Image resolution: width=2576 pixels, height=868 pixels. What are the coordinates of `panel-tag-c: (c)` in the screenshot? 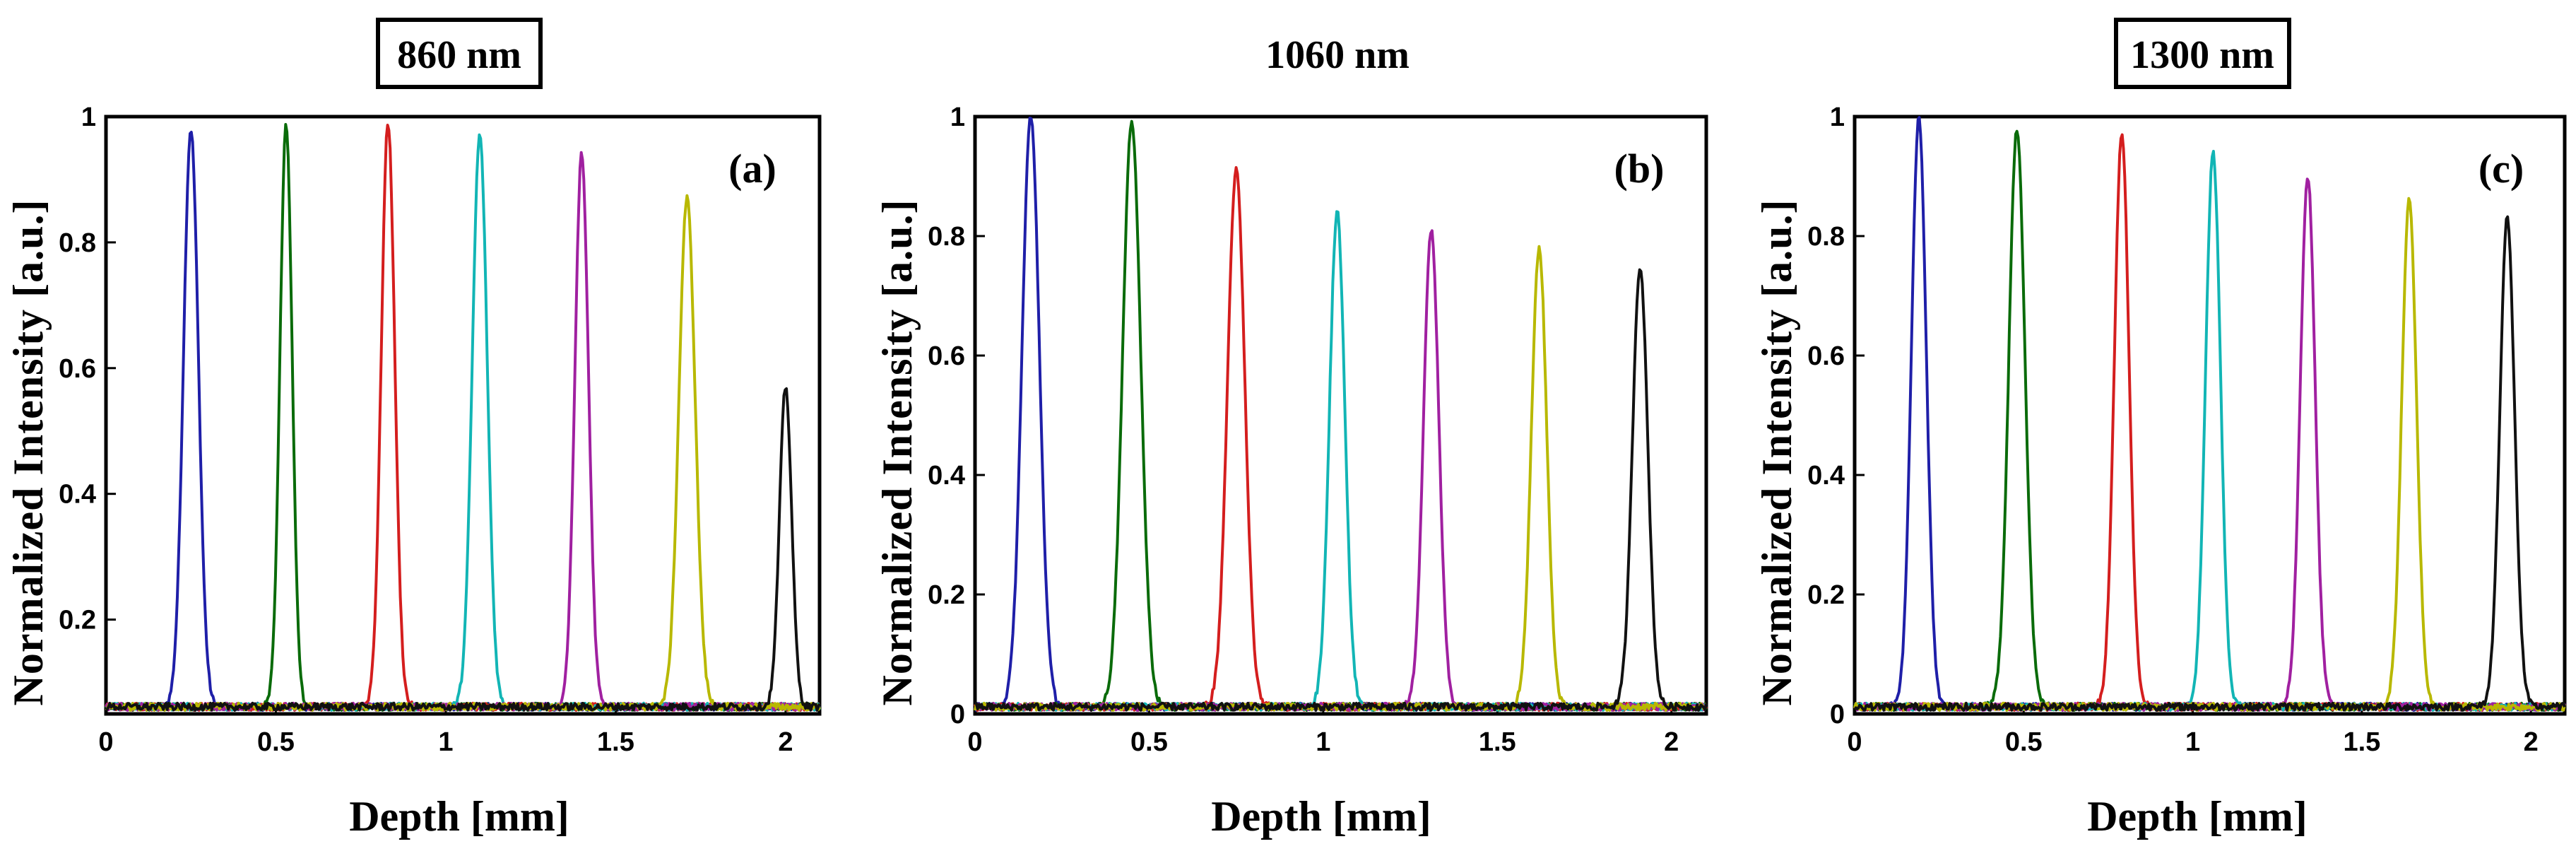 It's located at (2501, 169).